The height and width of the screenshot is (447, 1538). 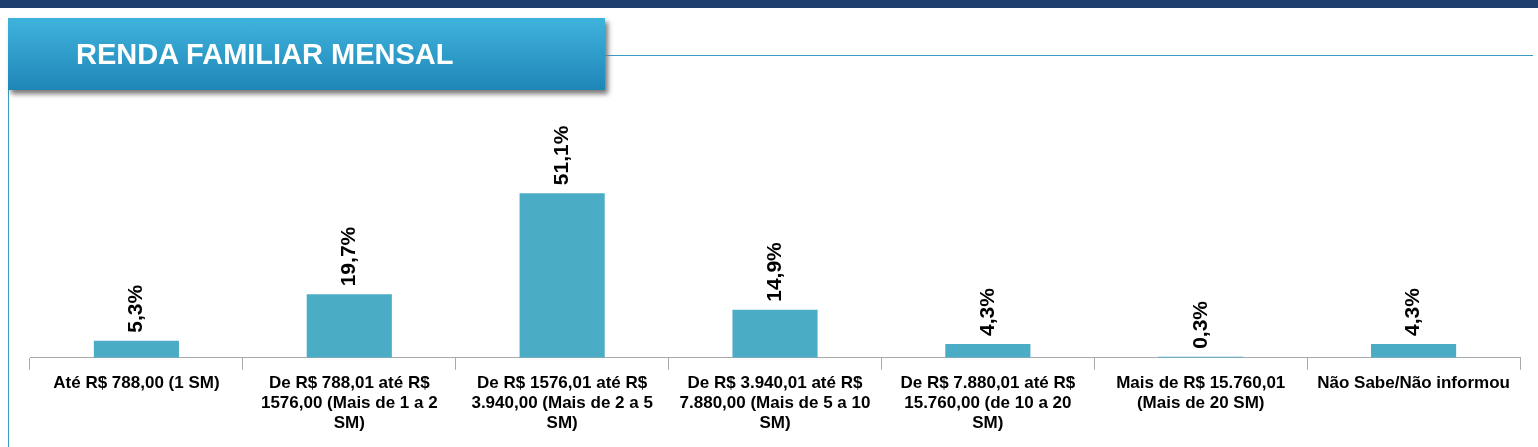 What do you see at coordinates (773, 271) in the screenshot?
I see `data-label: 14,9%` at bounding box center [773, 271].